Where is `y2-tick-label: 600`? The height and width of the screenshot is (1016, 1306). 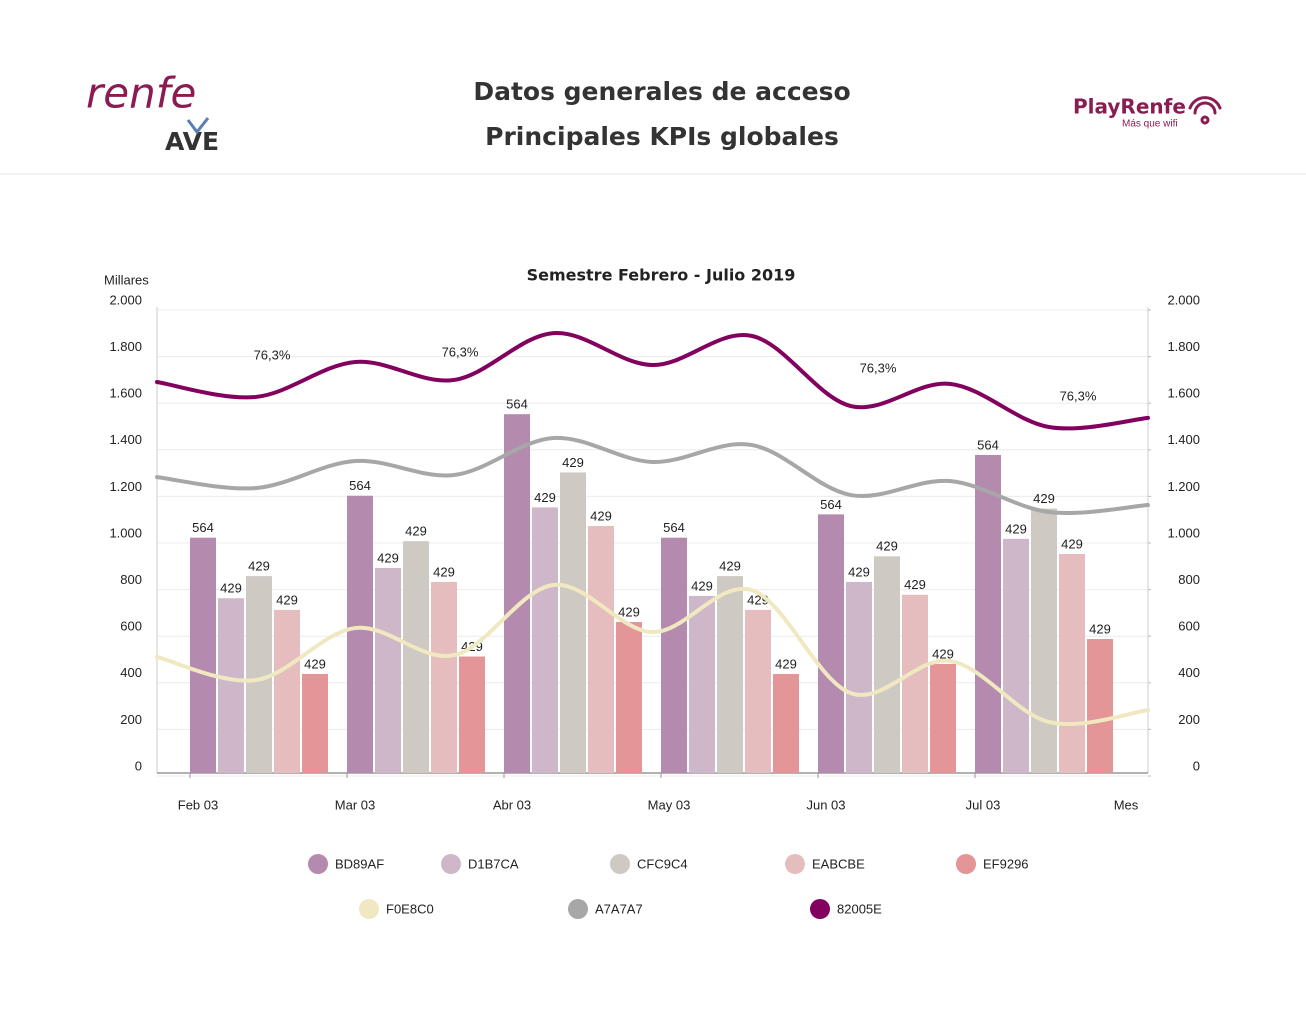
y2-tick-label: 600 is located at coordinates (1189, 626).